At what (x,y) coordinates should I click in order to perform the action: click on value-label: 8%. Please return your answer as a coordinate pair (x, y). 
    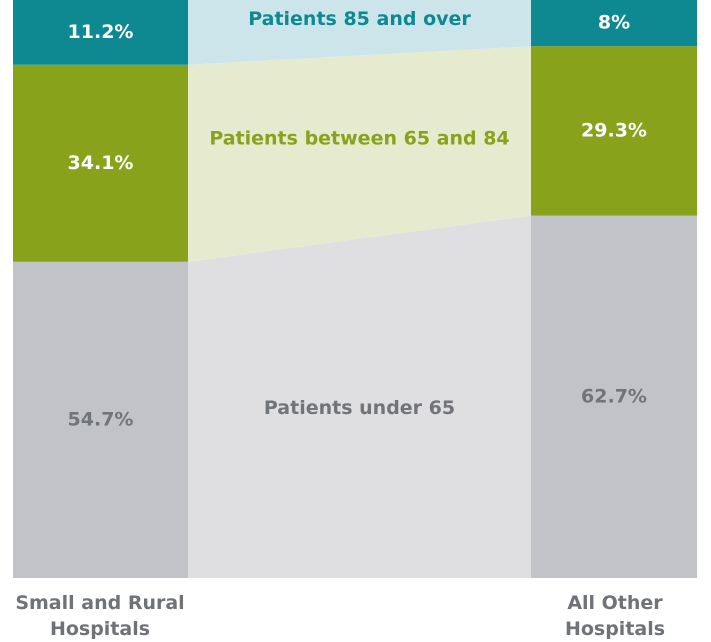
    Looking at the image, I should click on (614, 23).